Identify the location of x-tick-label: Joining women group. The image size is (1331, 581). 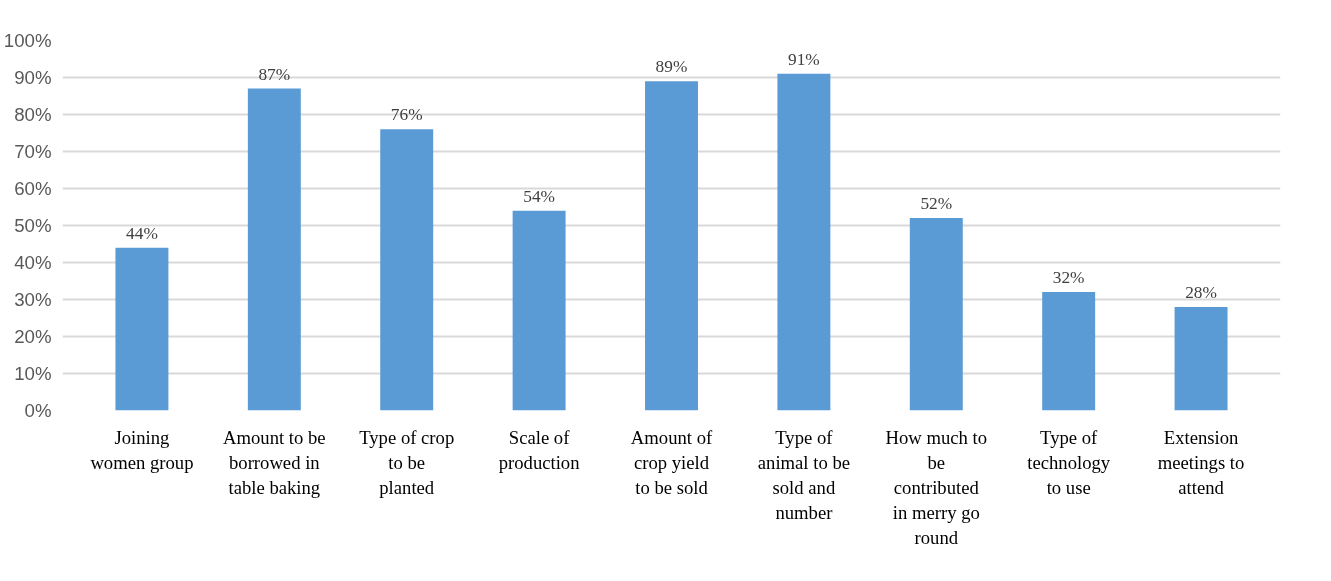
(142, 449).